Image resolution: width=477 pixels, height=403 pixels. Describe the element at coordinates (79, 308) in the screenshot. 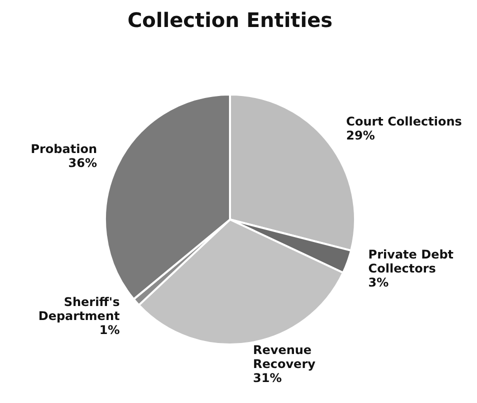

I see `slice-label: Sheriff's Department` at that location.